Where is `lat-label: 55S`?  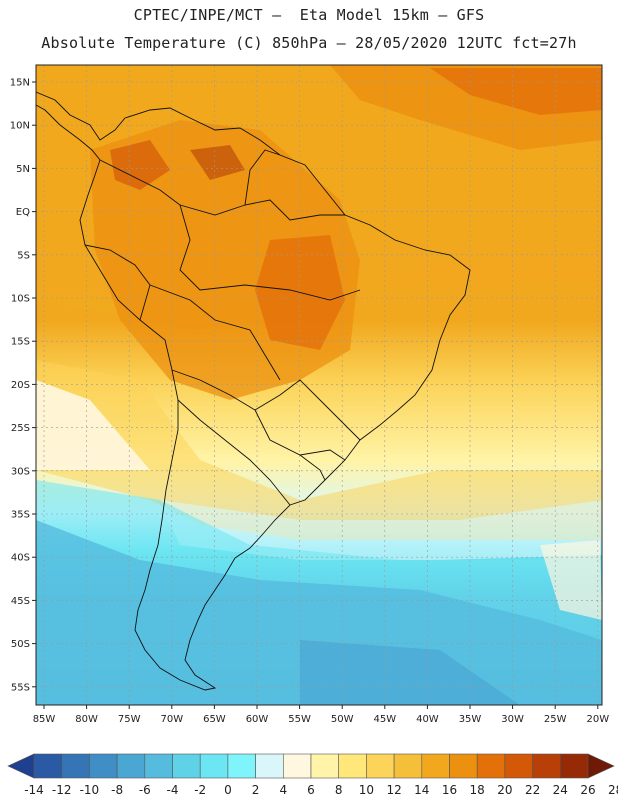
lat-label: 55S is located at coordinates (20, 687).